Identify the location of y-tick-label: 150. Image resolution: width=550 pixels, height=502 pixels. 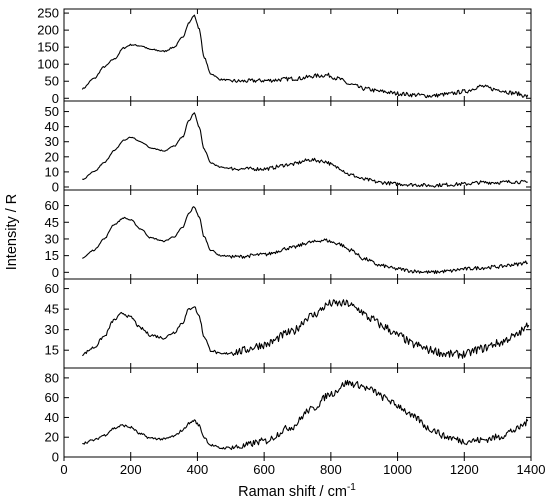
(48, 47).